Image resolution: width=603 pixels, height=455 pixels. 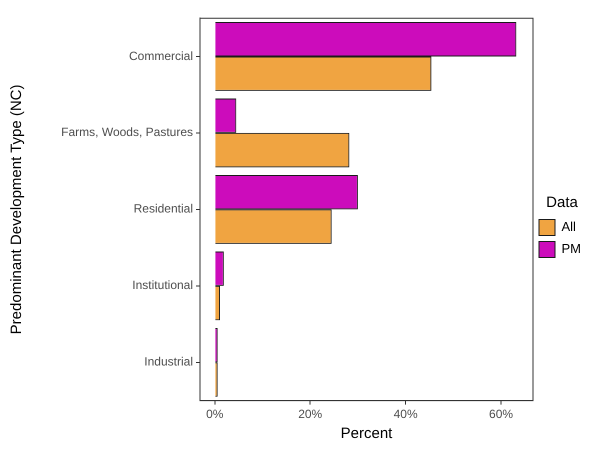 What do you see at coordinates (215, 414) in the screenshot?
I see `x-tick-label: 0%` at bounding box center [215, 414].